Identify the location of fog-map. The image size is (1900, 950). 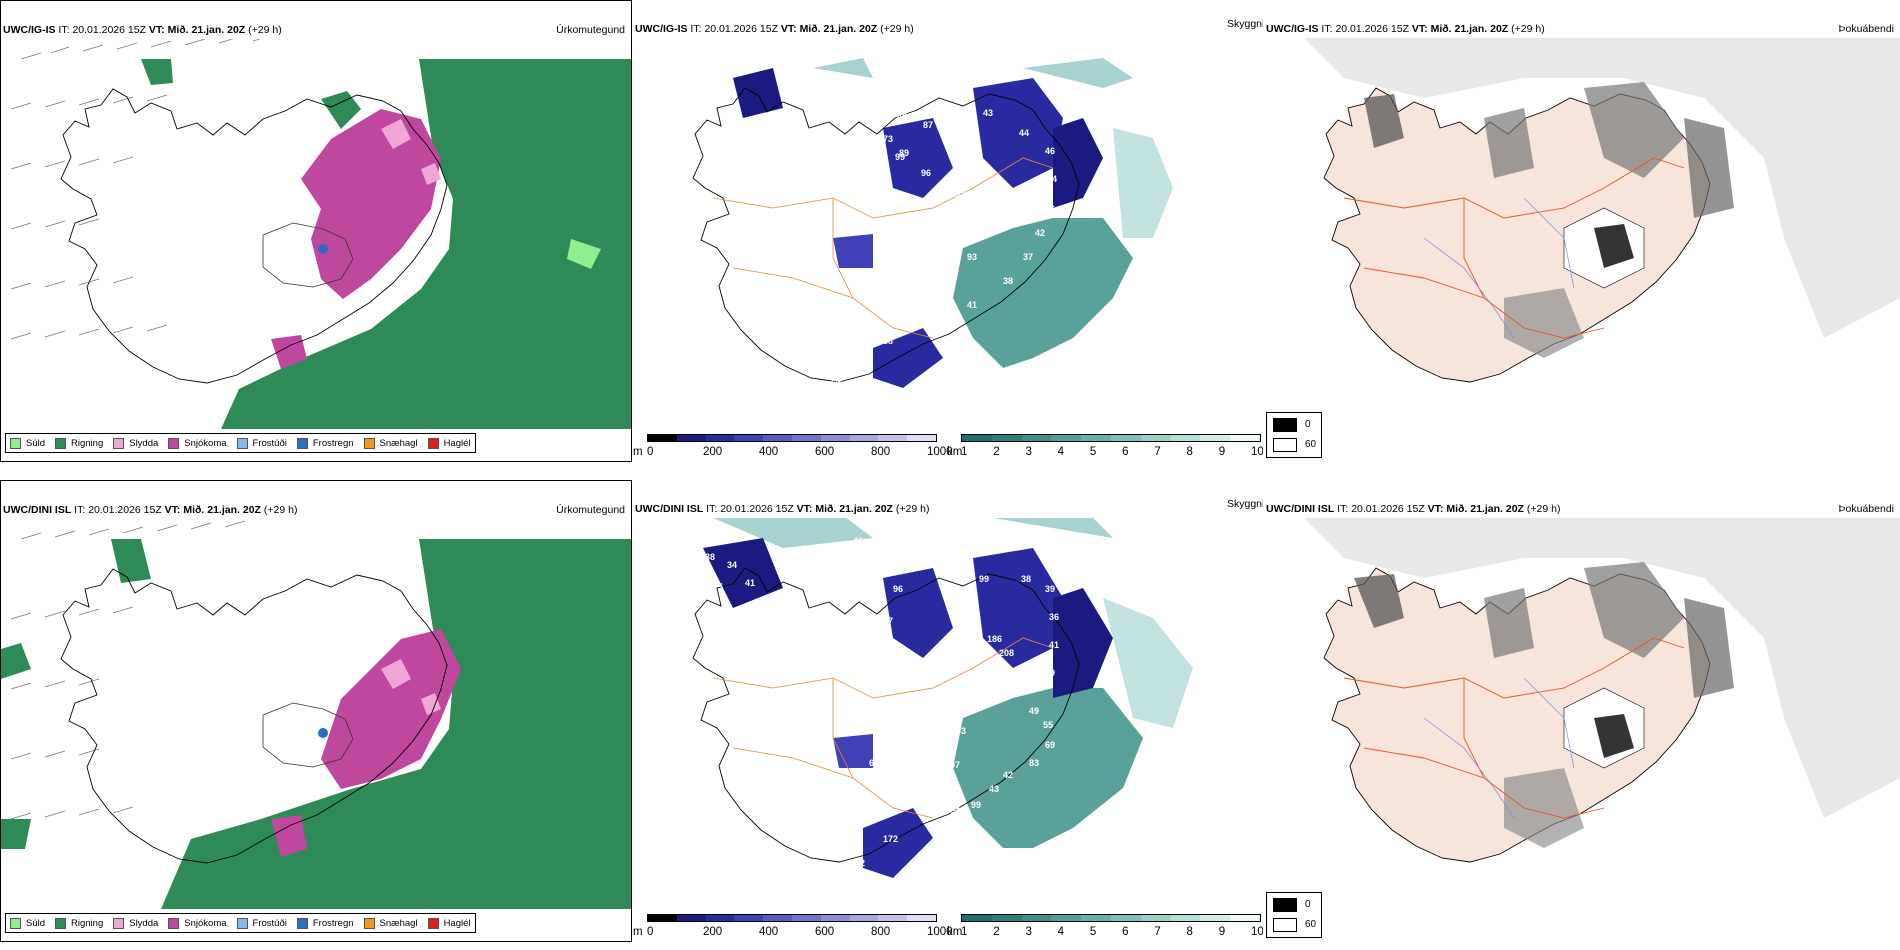
(1582, 233).